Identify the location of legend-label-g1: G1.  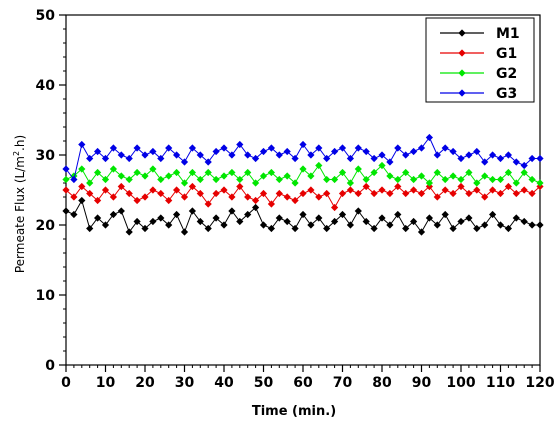
(506, 54).